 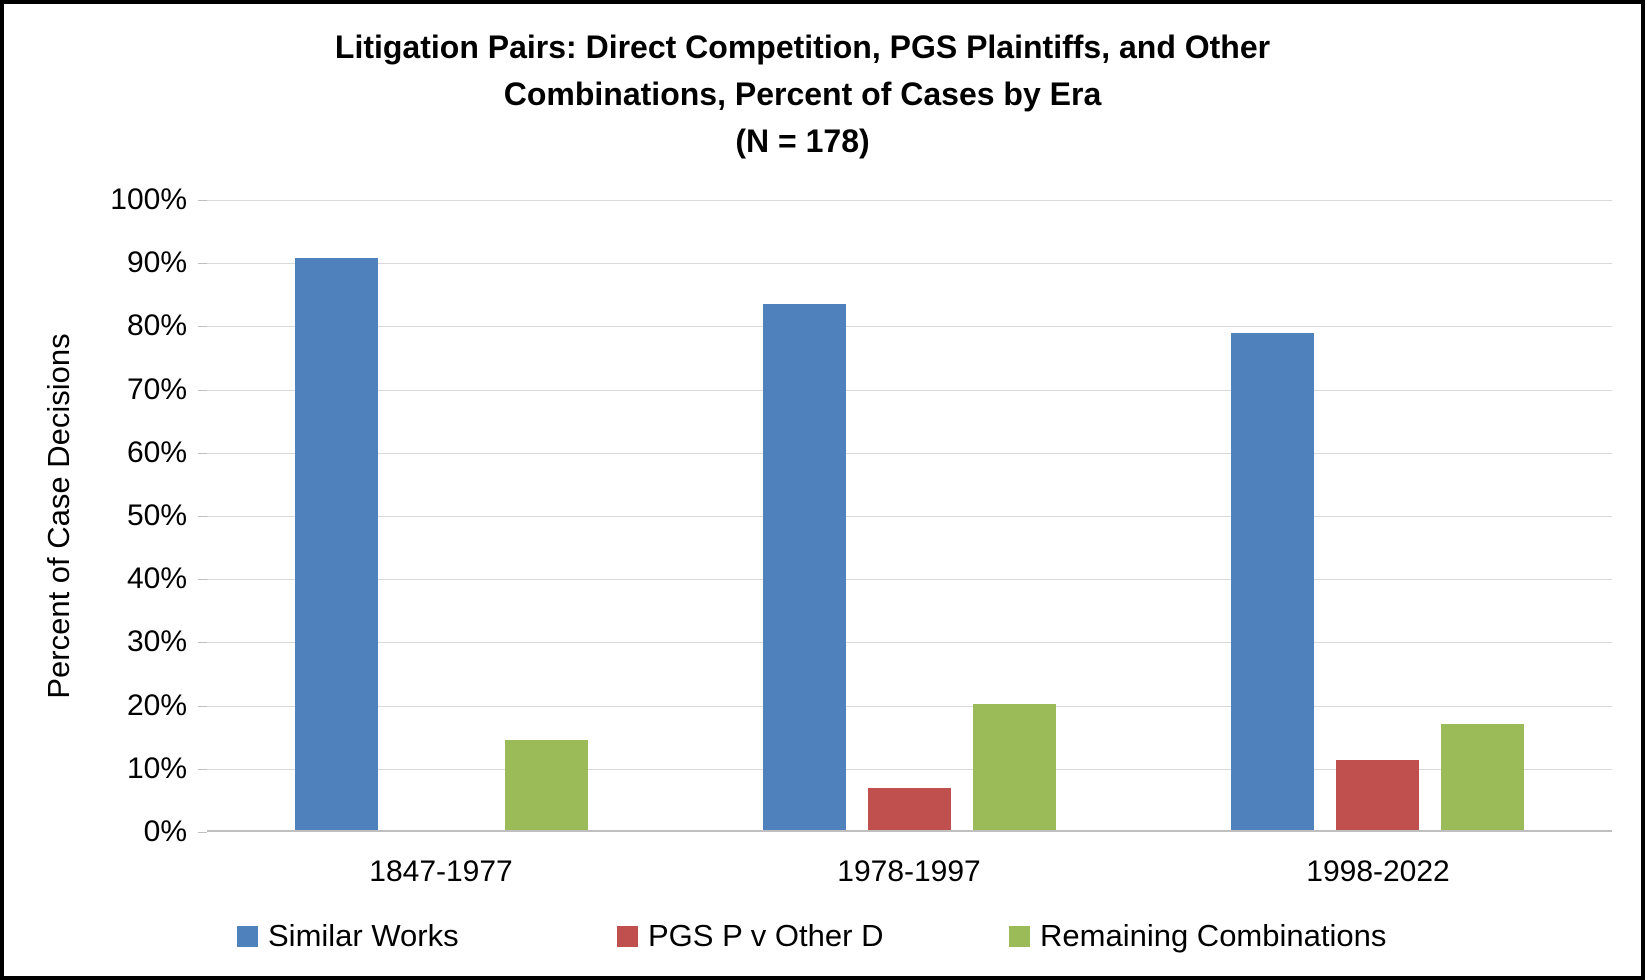 I want to click on y-tick-label: 80%, so click(x=156, y=325).